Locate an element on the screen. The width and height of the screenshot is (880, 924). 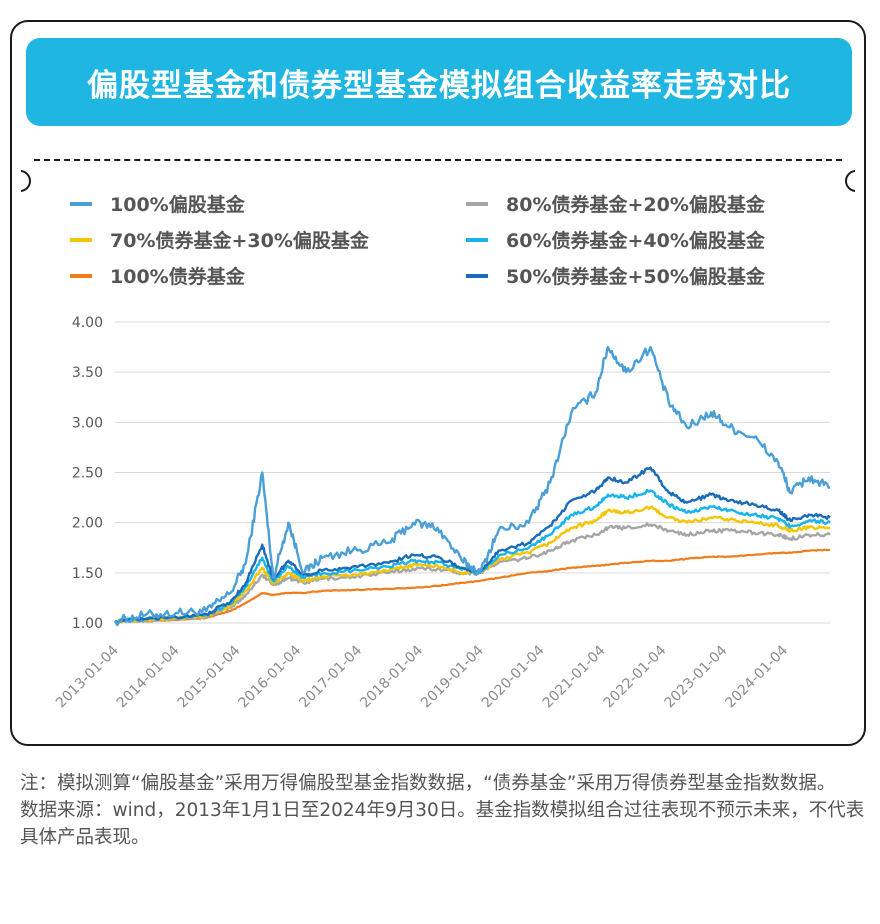
y-tick-label: 4.00 is located at coordinates (87, 323).